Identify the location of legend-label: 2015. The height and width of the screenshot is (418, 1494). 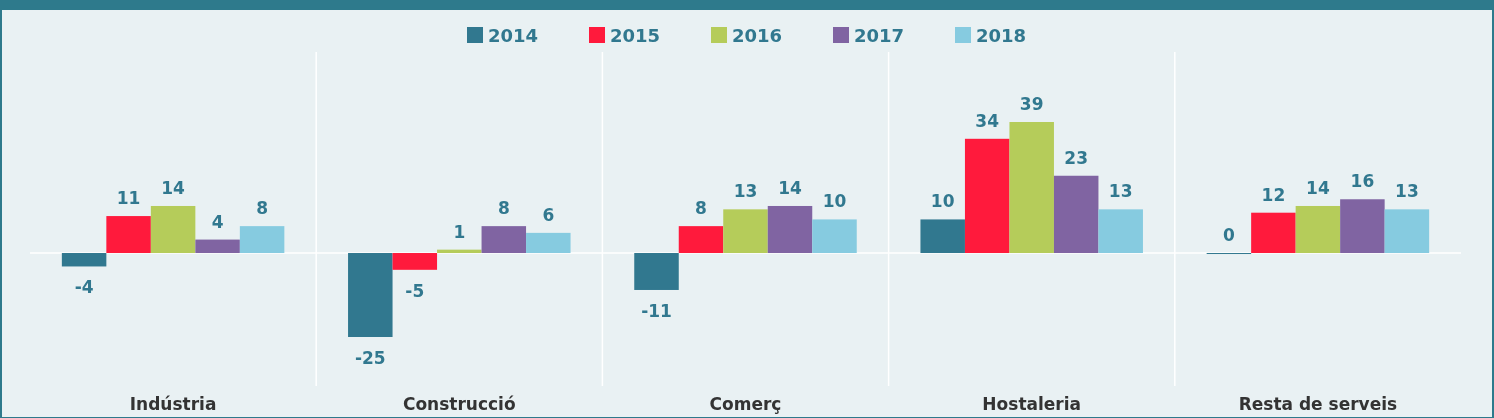
(635, 35).